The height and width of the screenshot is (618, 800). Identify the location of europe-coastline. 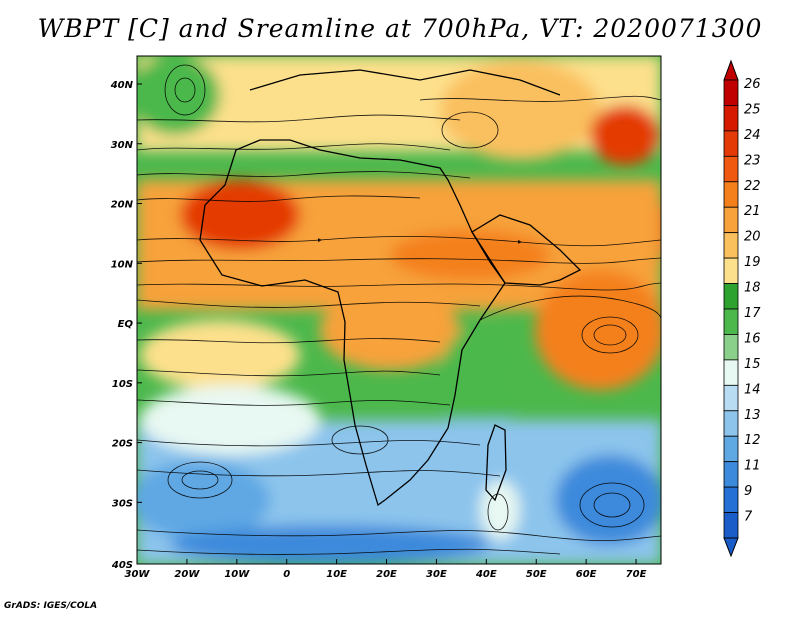
(405, 82).